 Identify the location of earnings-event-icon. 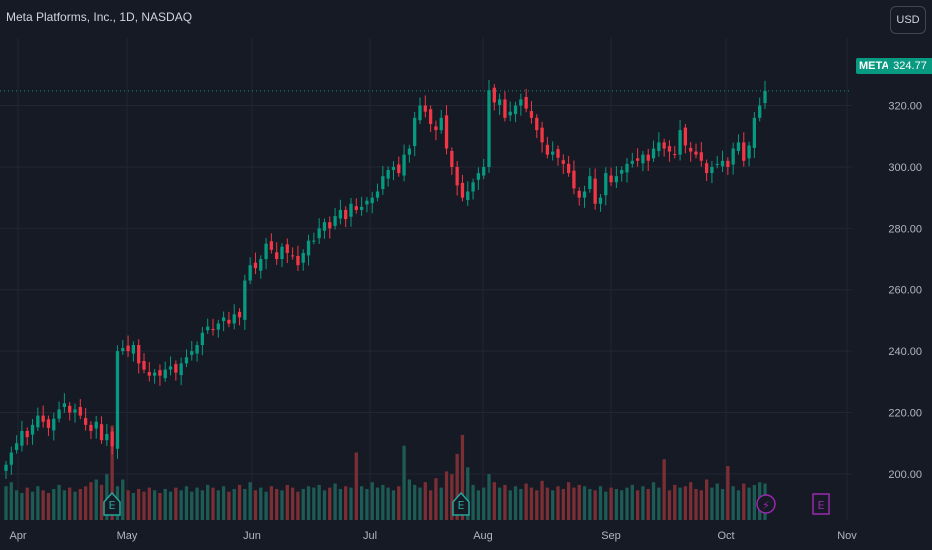
(112, 503).